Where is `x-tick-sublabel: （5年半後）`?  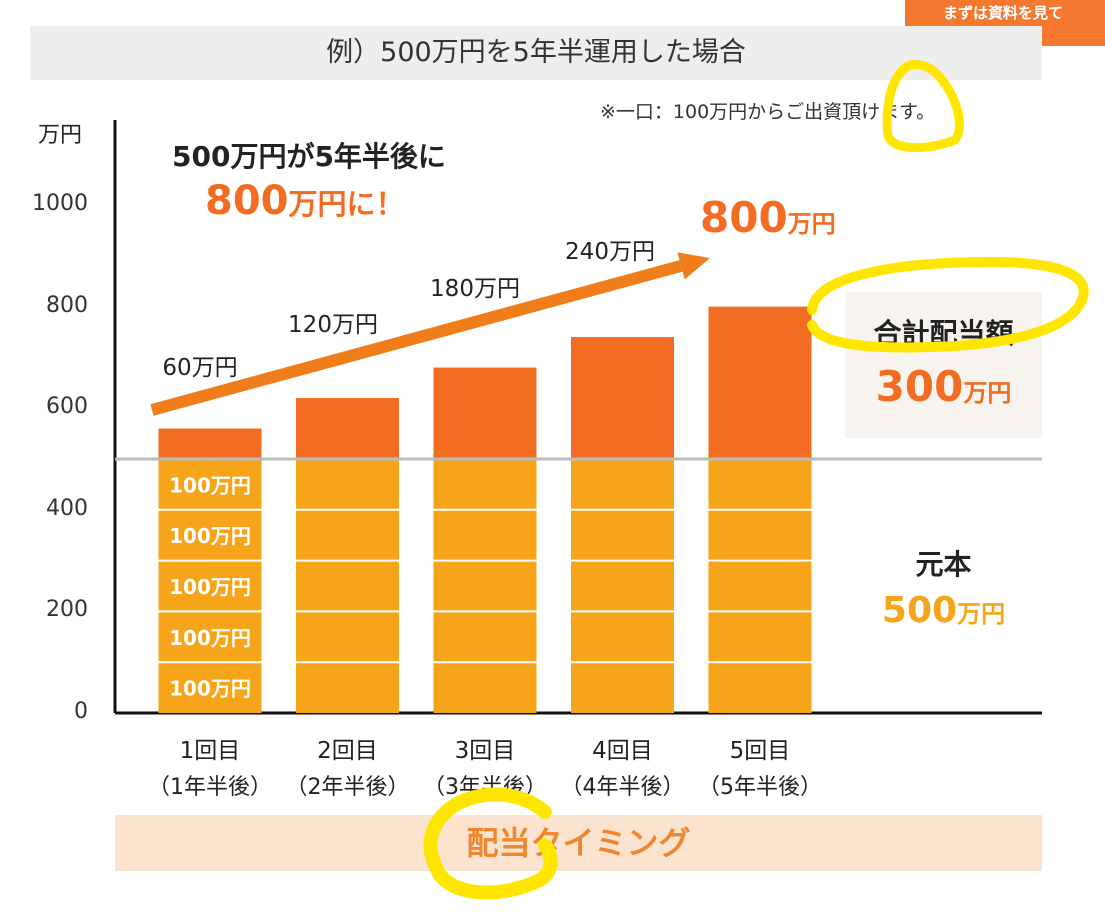
x-tick-sublabel: （5年半後） is located at coordinates (760, 787).